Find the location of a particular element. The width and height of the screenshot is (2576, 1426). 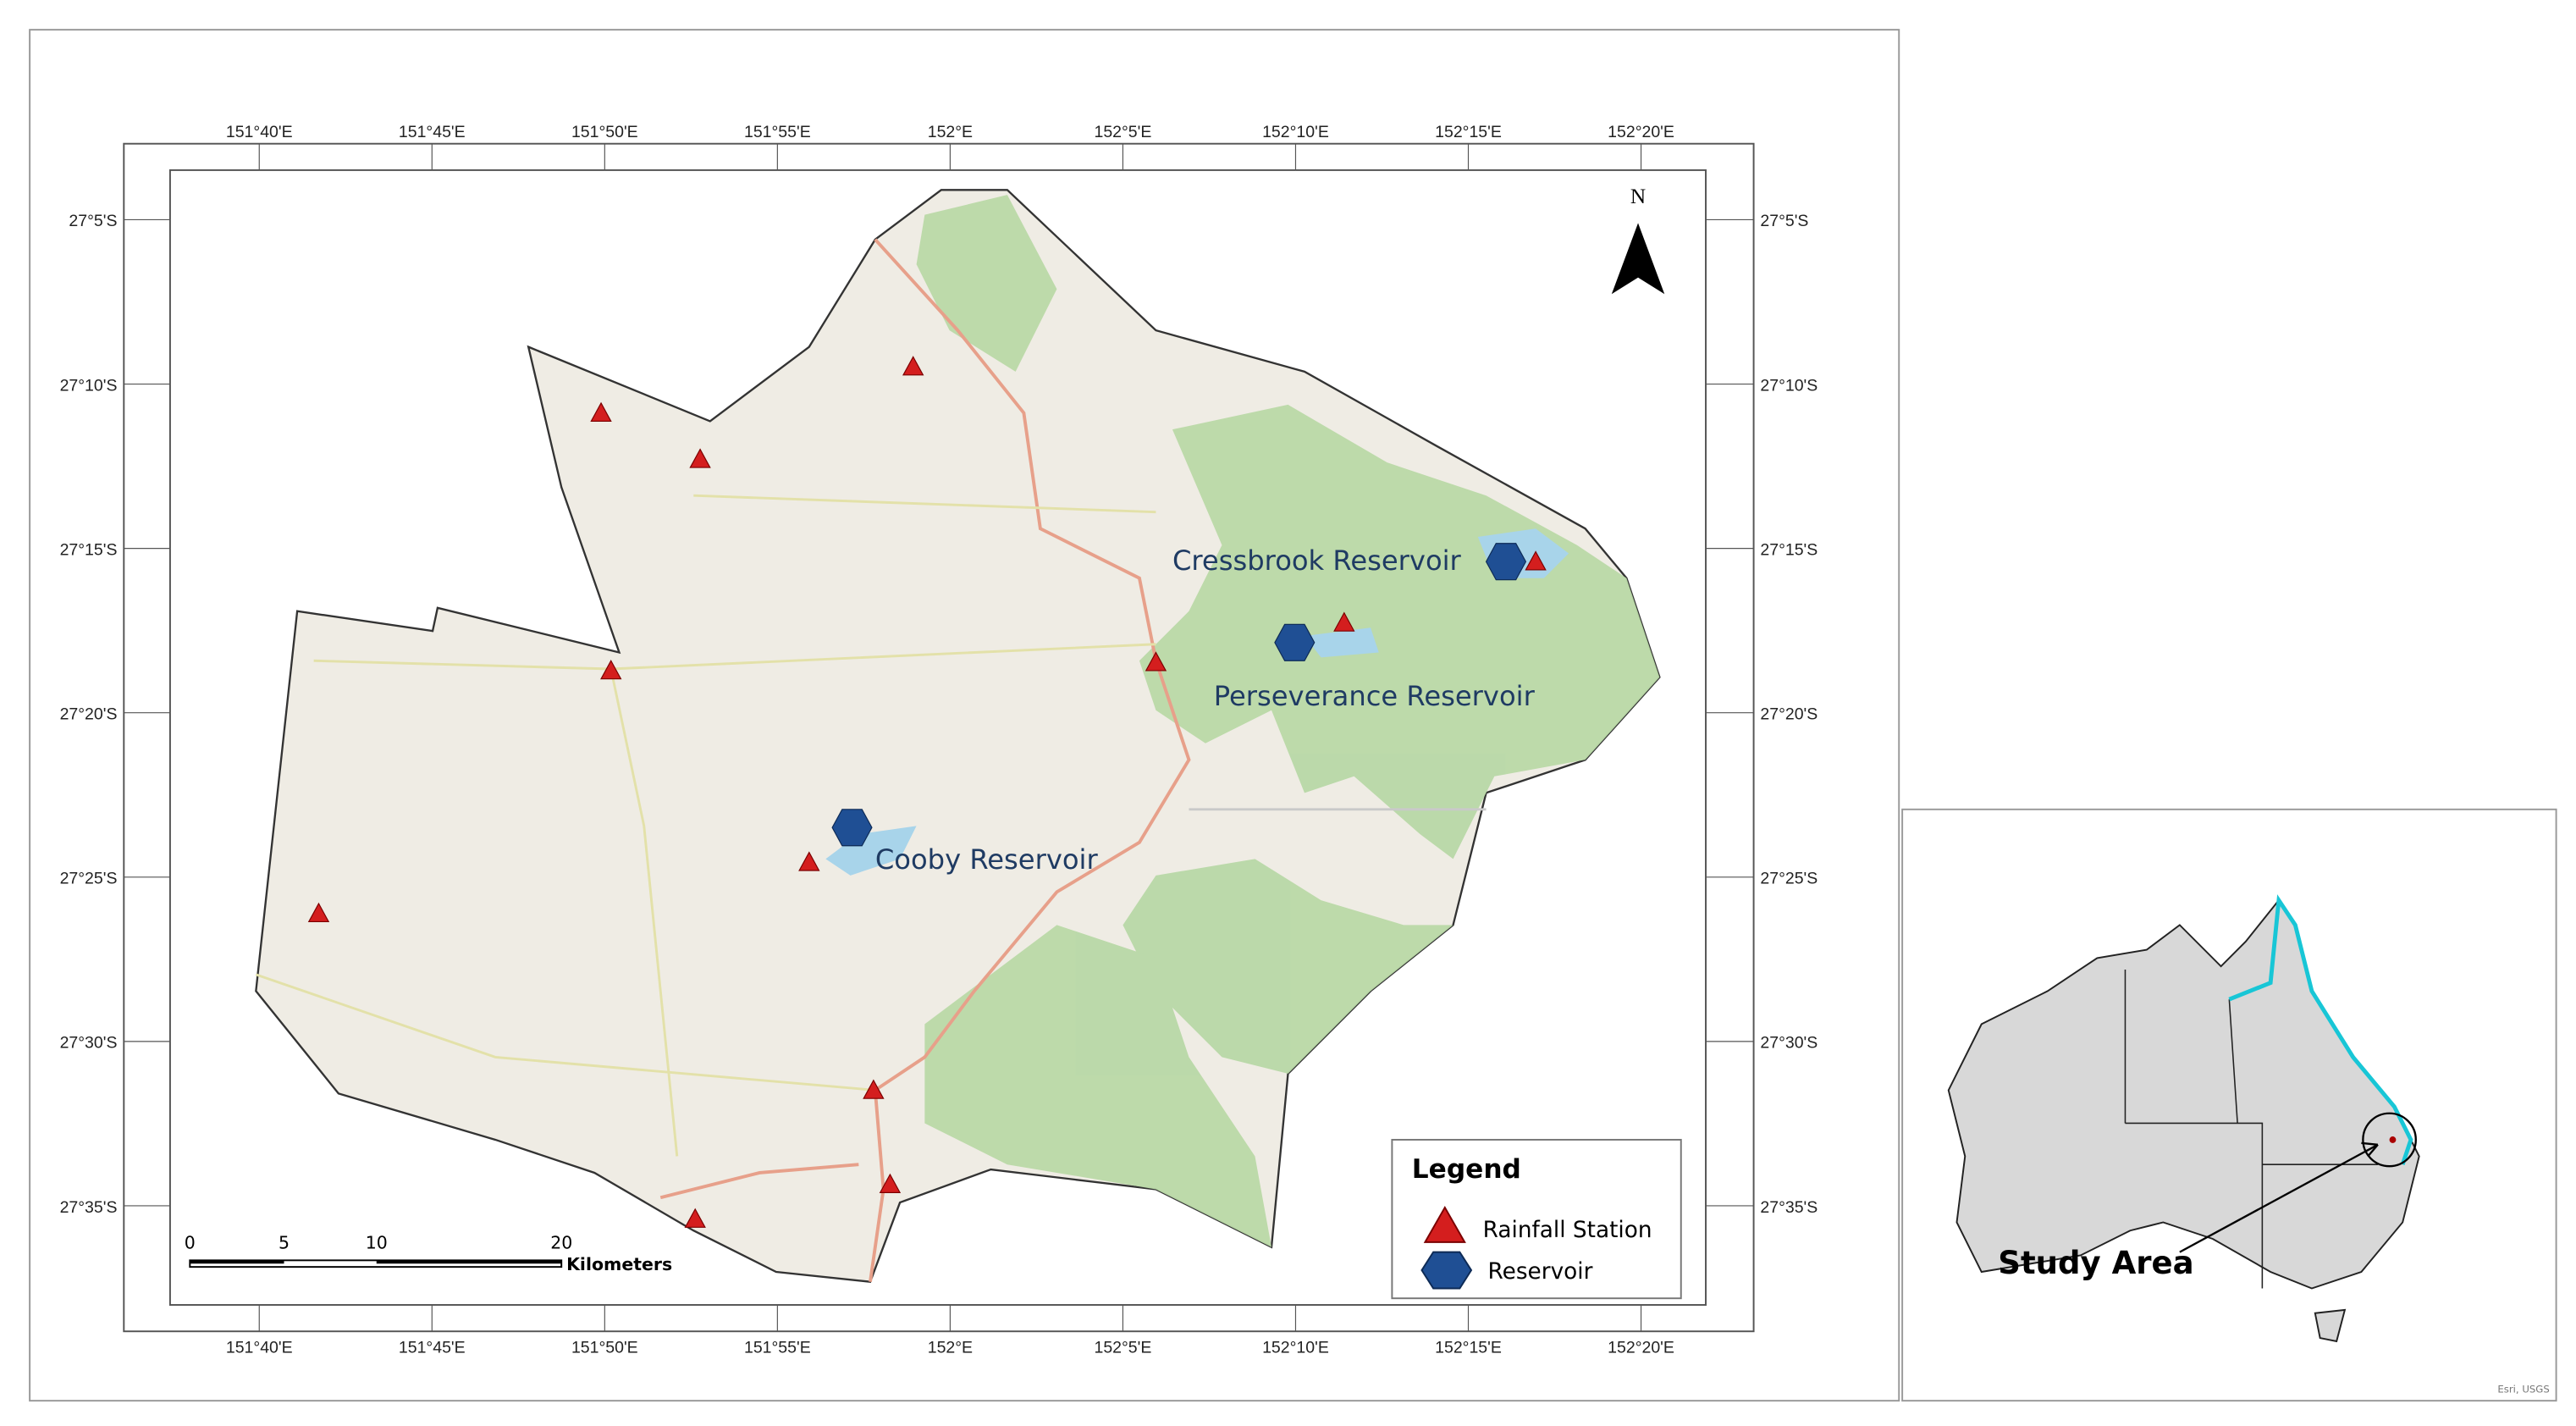

reservoir-label: Cressbrook Reservoir is located at coordinates (1317, 560).